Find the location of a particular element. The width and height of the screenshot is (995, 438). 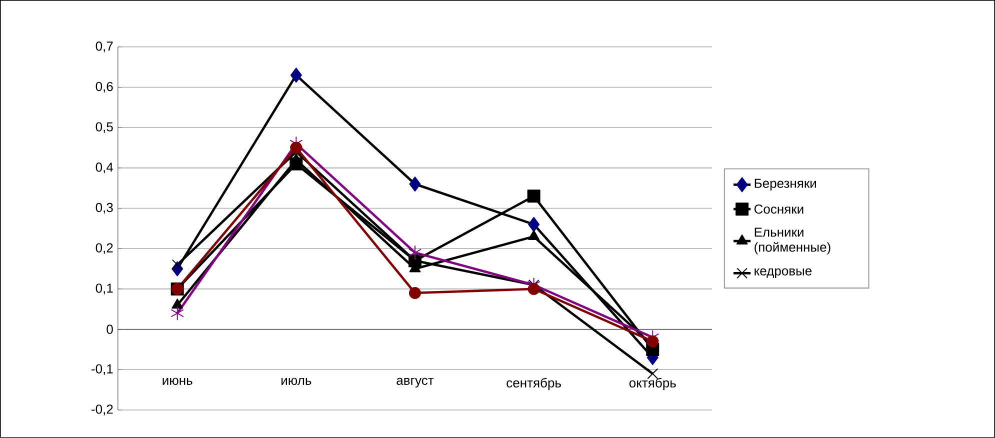

x-tick-label: август is located at coordinates (415, 383).